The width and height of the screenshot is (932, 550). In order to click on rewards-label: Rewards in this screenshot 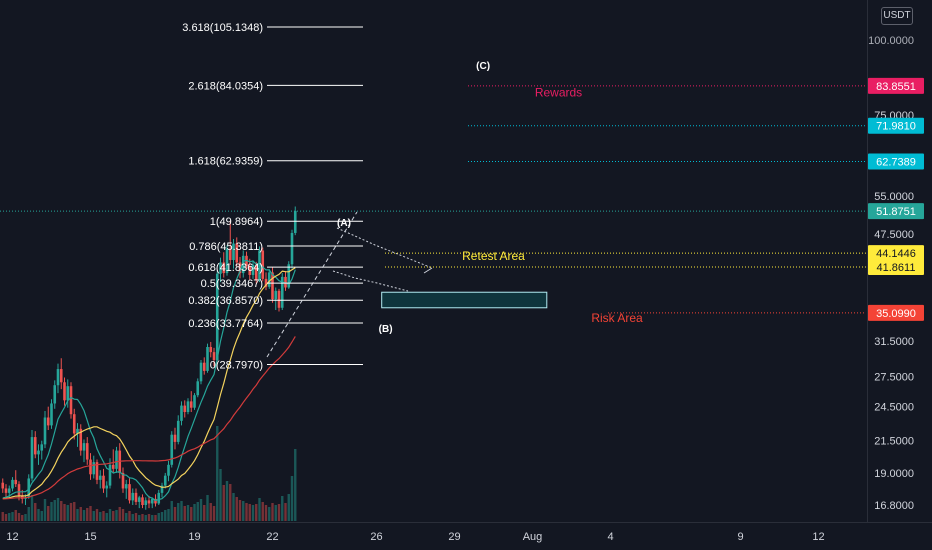, I will do `click(558, 93)`.